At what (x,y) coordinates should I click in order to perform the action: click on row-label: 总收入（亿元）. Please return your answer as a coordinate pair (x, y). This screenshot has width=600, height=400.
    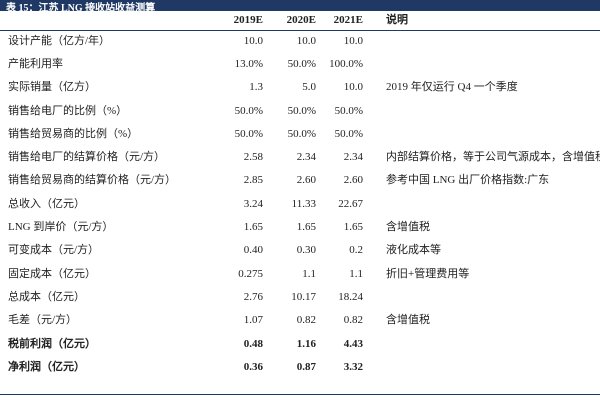
    Looking at the image, I should click on (46, 203).